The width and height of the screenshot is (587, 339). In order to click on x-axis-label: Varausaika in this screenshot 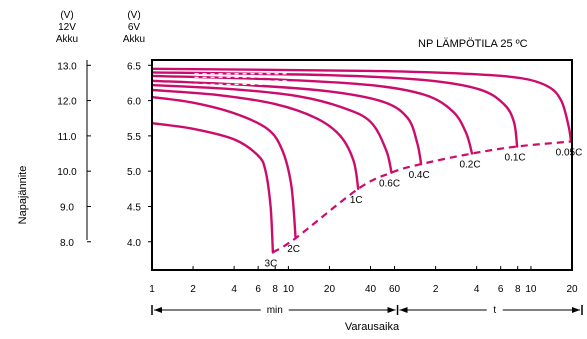, I will do `click(372, 327)`.